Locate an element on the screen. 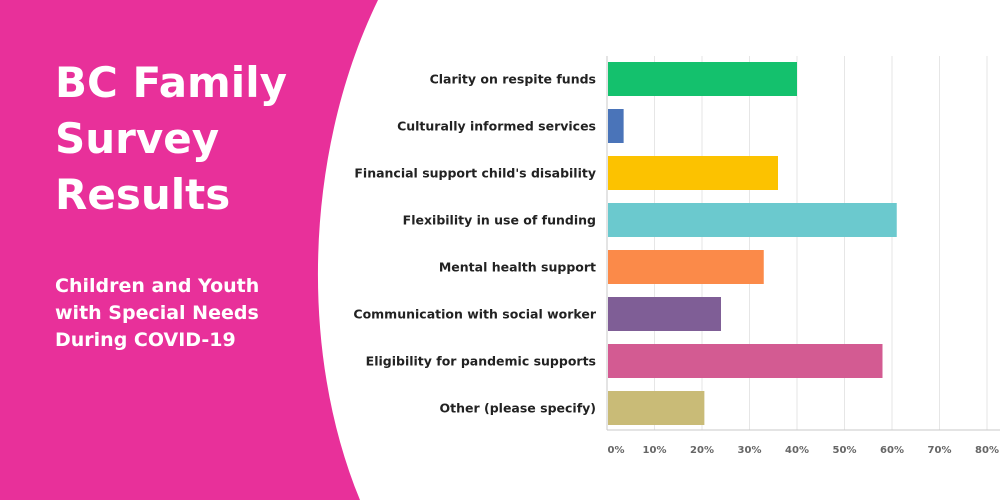  x-tick-label: 40% is located at coordinates (797, 450).